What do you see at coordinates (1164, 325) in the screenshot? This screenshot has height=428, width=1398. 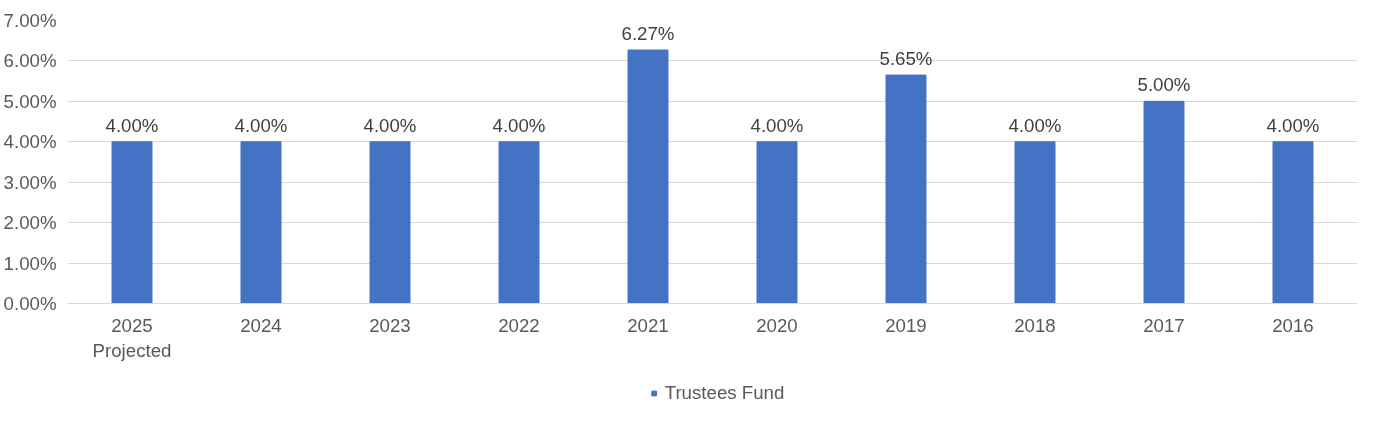 I see `x-tick-label: 2017` at bounding box center [1164, 325].